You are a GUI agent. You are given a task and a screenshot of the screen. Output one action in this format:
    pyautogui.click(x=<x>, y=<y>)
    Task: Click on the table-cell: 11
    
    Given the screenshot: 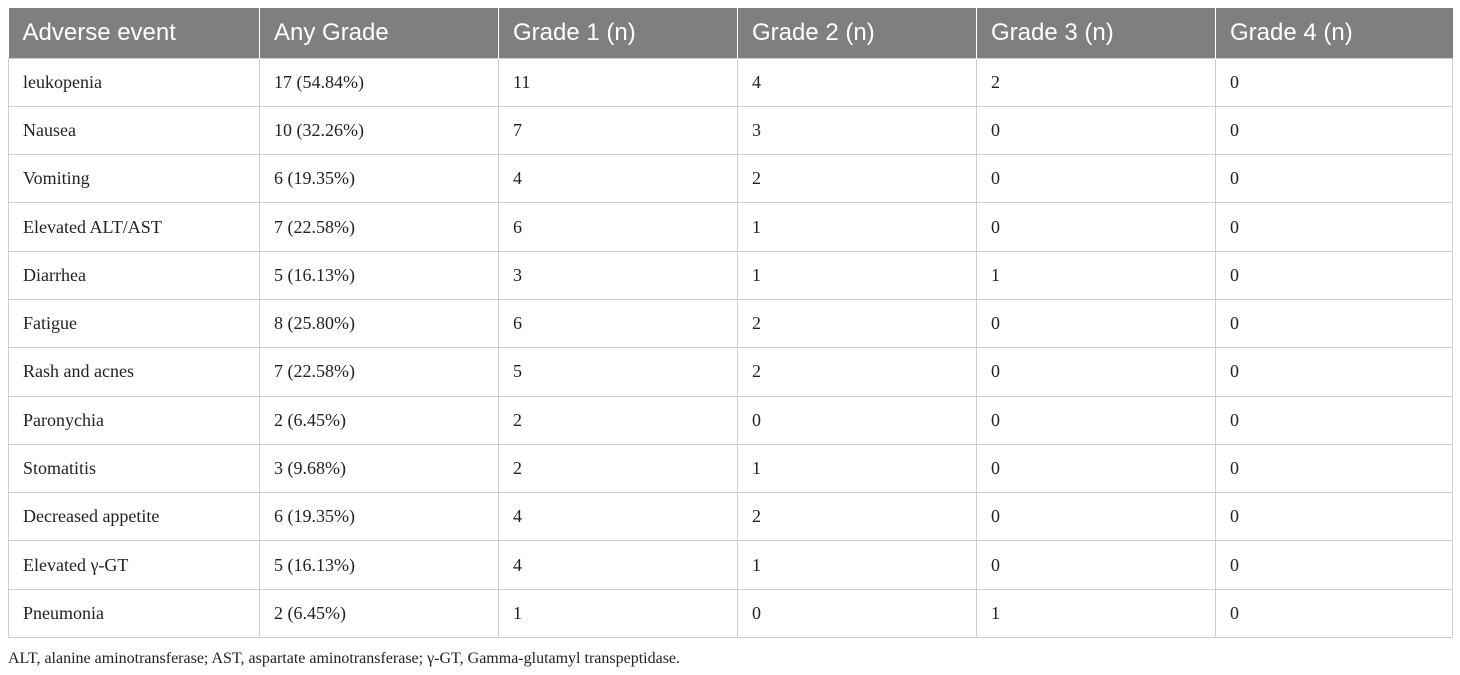 What is the action you would take?
    pyautogui.click(x=618, y=82)
    